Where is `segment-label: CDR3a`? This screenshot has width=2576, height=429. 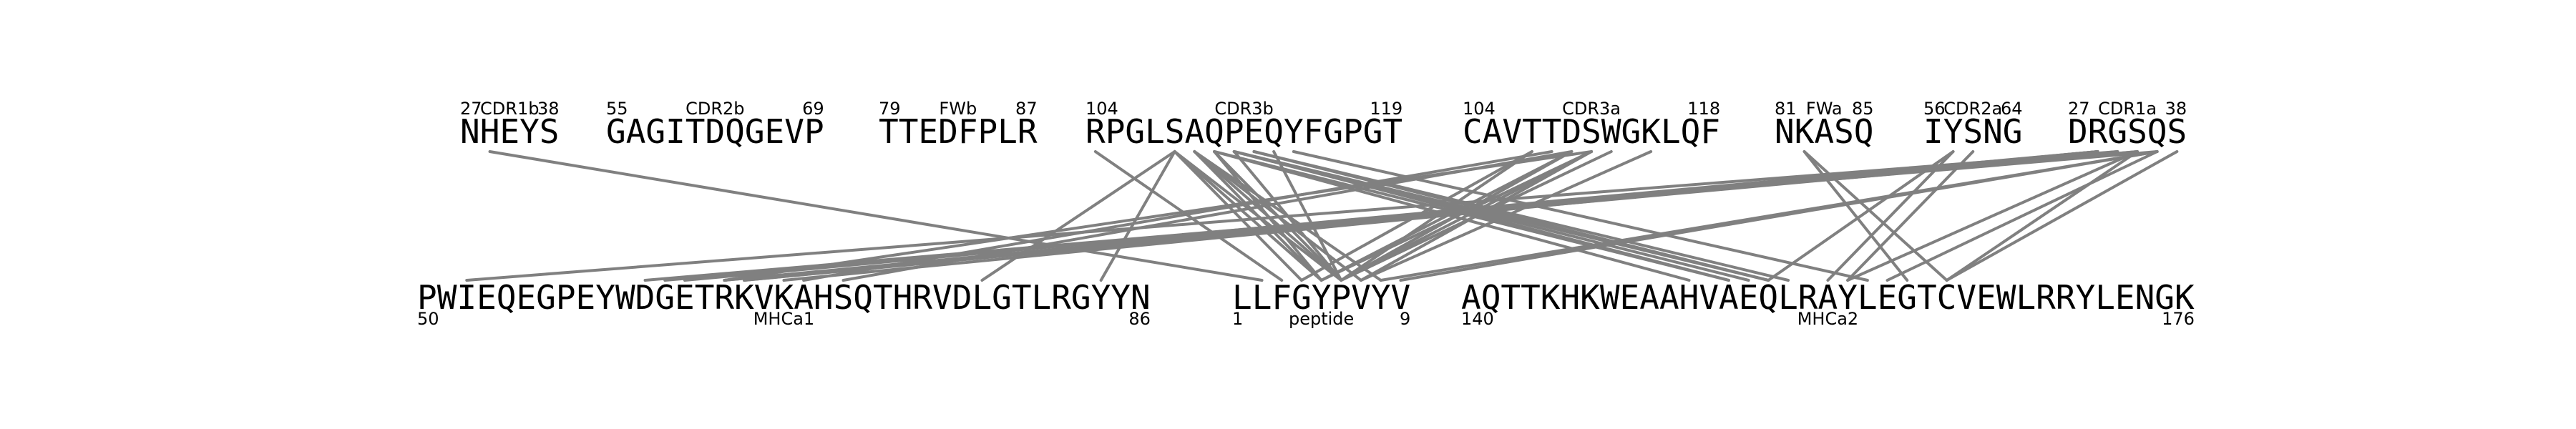 segment-label: CDR3a is located at coordinates (1591, 109).